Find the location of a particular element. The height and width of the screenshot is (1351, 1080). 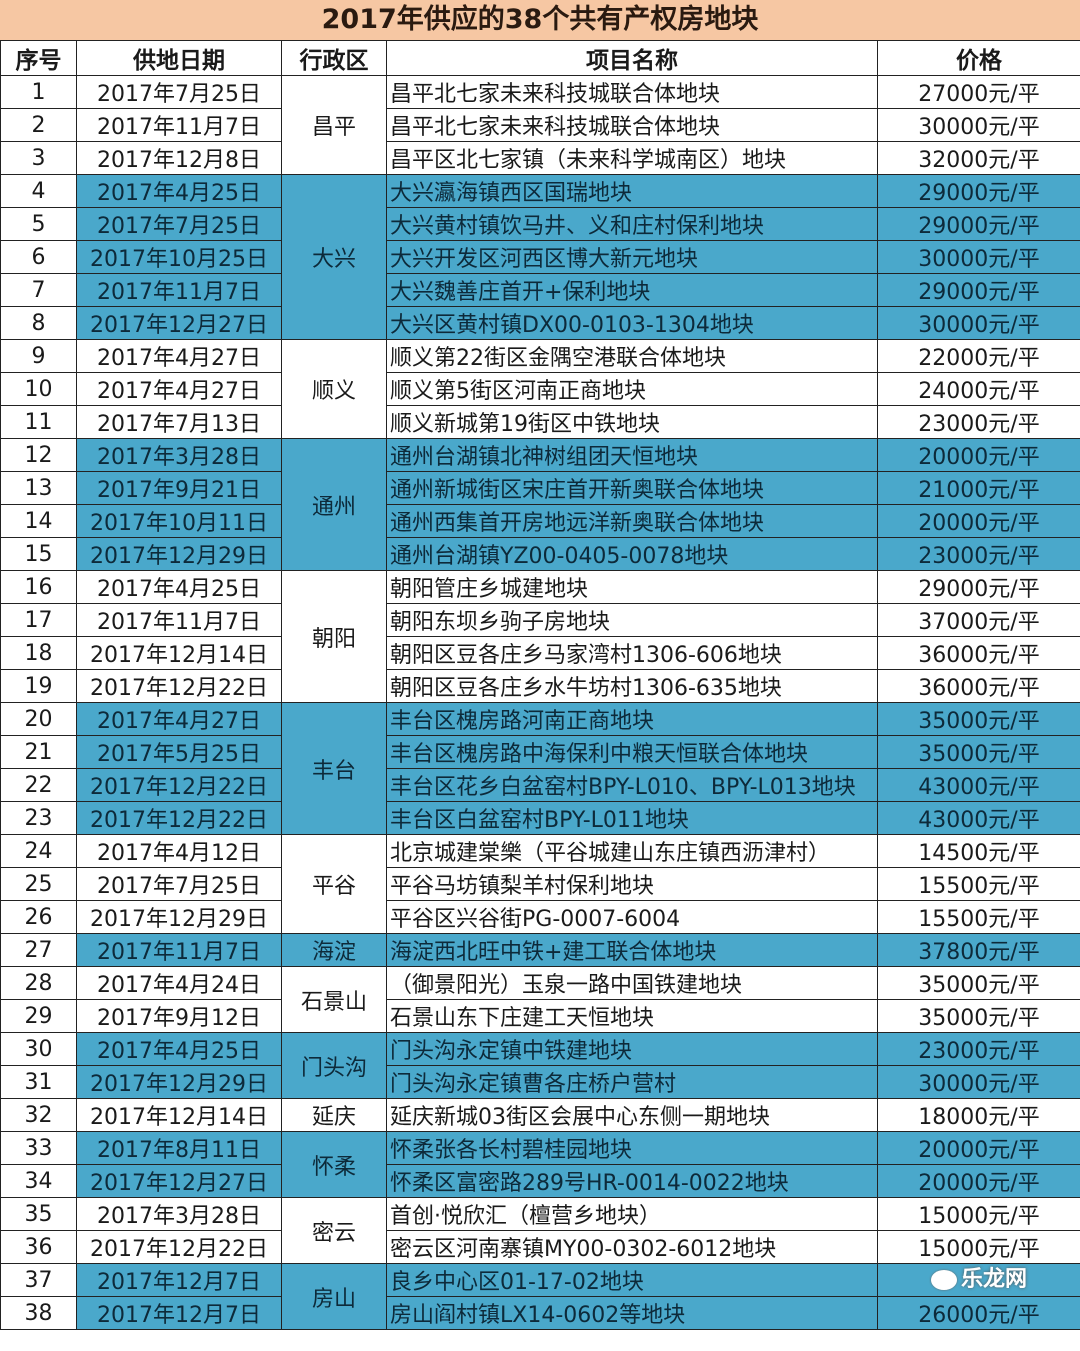

cell-project: 平谷区兴谷街PG-0007-6004 is located at coordinates (632, 917).